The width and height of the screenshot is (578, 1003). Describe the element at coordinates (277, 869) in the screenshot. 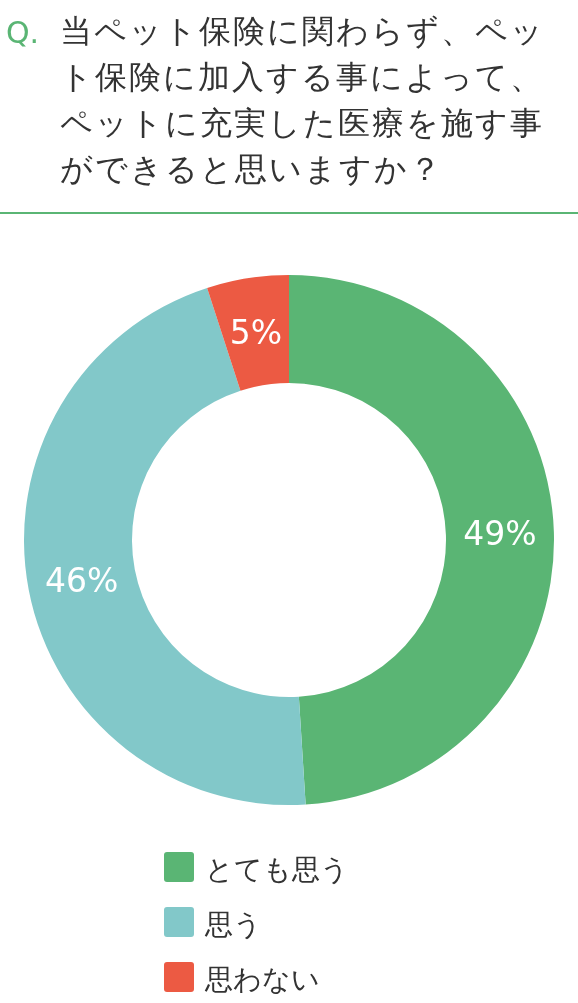

I see `legend-label: とても思う` at that location.